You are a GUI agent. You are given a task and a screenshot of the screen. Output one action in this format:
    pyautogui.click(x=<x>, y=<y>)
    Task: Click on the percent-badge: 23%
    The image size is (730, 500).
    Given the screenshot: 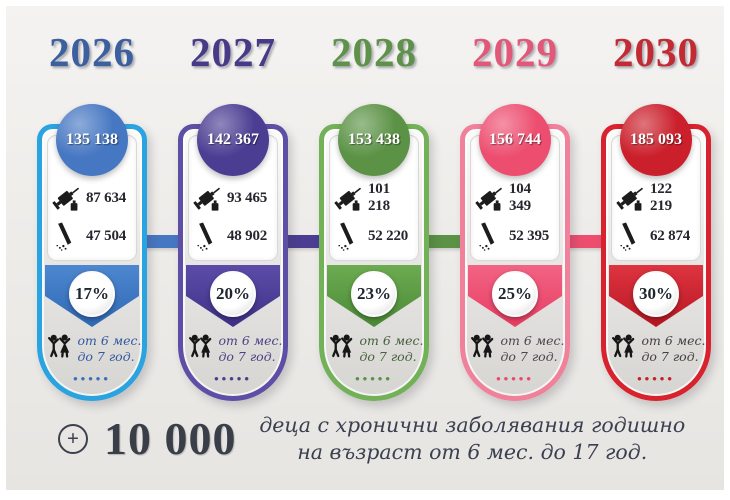 What is the action you would take?
    pyautogui.click(x=374, y=294)
    